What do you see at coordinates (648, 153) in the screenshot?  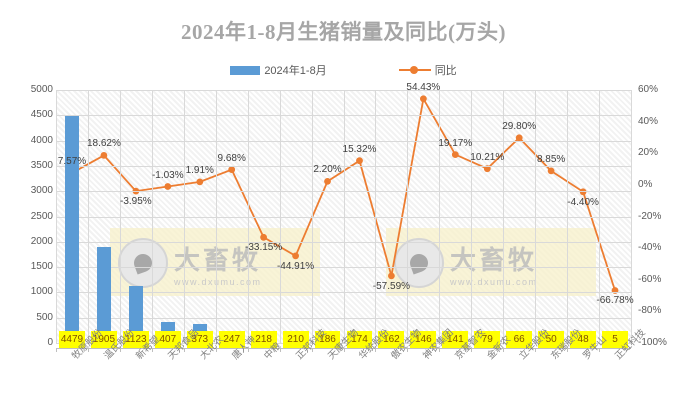 I see `right-axis-tick-label: 20%` at bounding box center [648, 153].